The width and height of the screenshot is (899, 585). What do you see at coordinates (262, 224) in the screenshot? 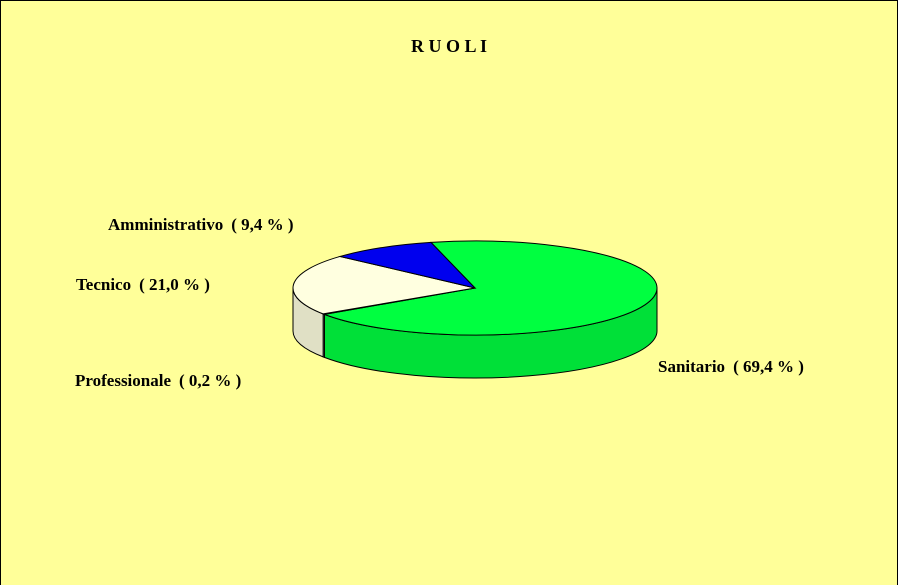
I see `value-label: ( 9,4 % )` at bounding box center [262, 224].